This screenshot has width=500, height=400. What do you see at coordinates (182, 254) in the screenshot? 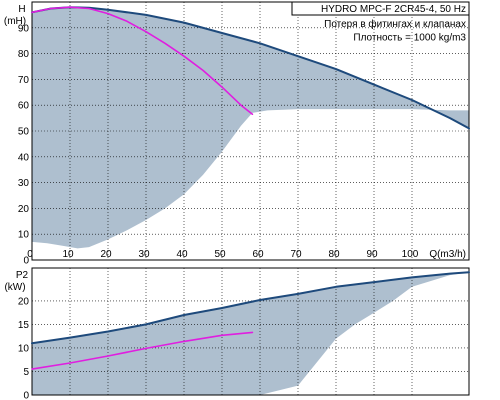
I see `head-x-tick-label: 40` at bounding box center [182, 254].